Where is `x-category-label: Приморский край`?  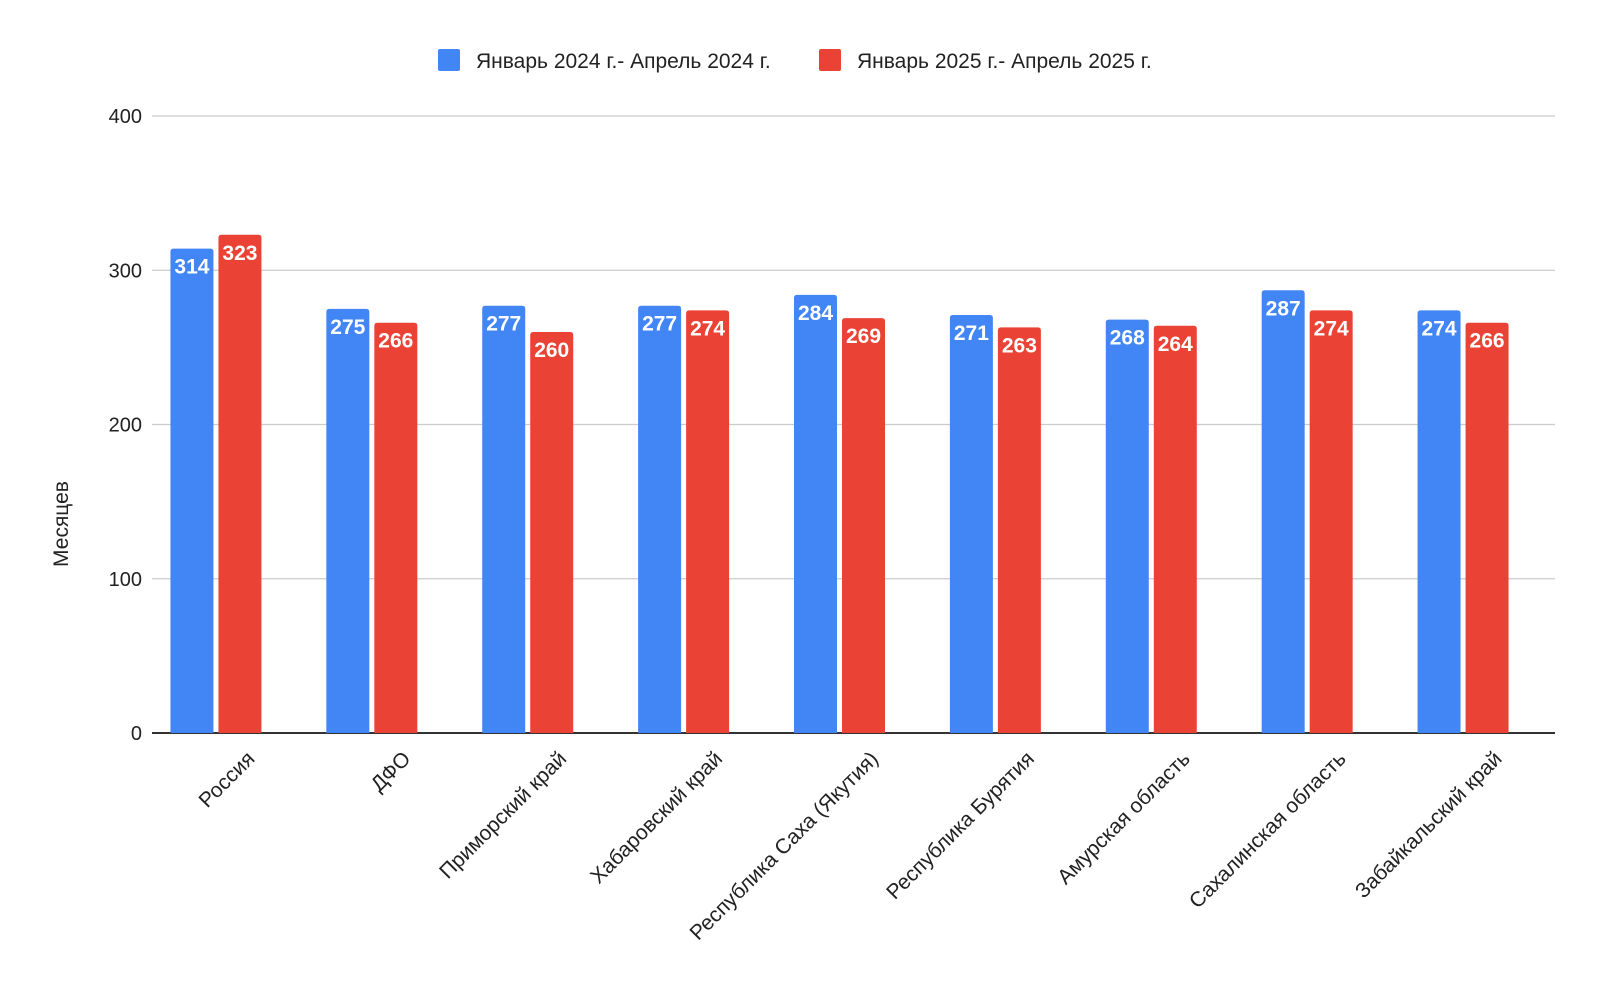
x-category-label: Приморский край is located at coordinates (503, 815).